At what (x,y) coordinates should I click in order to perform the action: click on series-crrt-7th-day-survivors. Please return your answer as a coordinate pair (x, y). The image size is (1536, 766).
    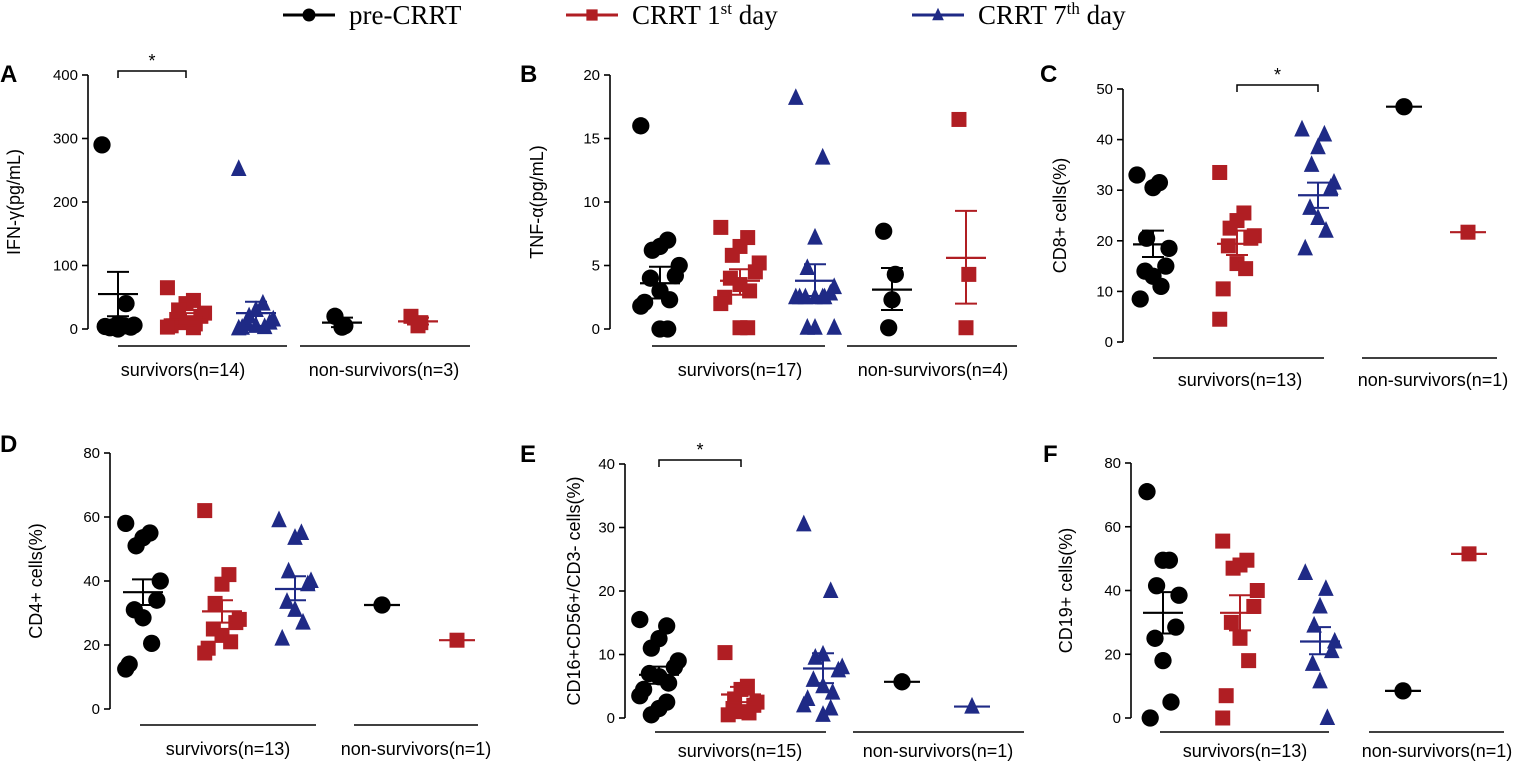
    Looking at the image, I should click on (1320, 644).